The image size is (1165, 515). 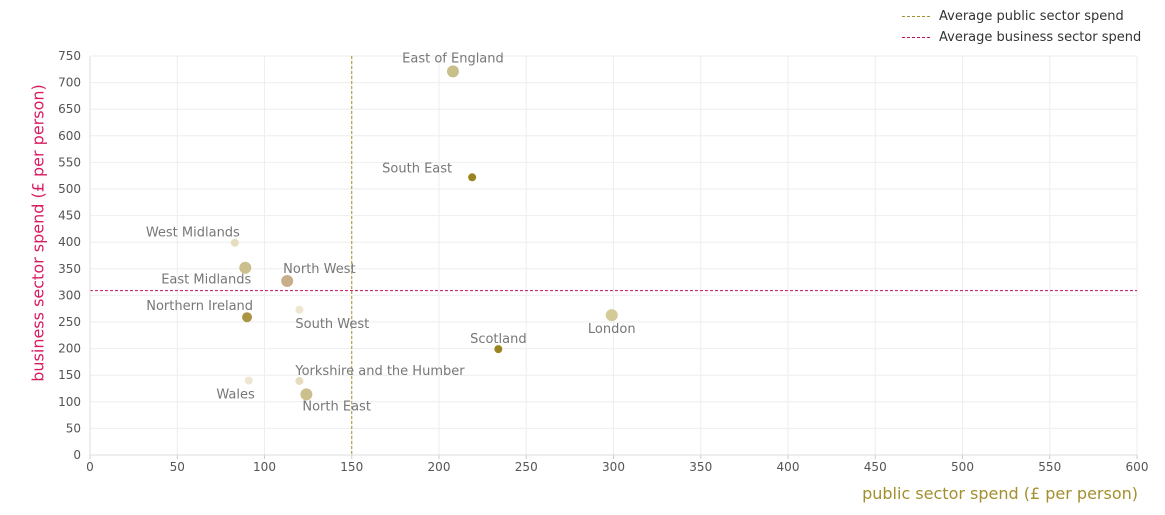 I want to click on x-tick-label: 0, so click(x=90, y=467).